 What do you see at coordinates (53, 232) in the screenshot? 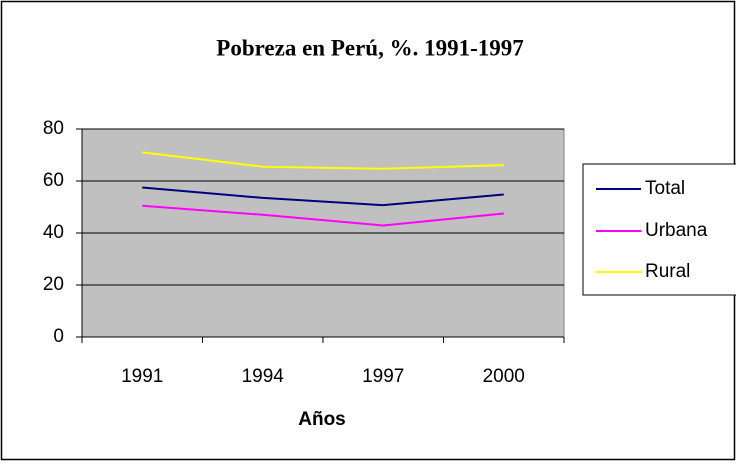
I see `y-tick-label: 40` at bounding box center [53, 232].